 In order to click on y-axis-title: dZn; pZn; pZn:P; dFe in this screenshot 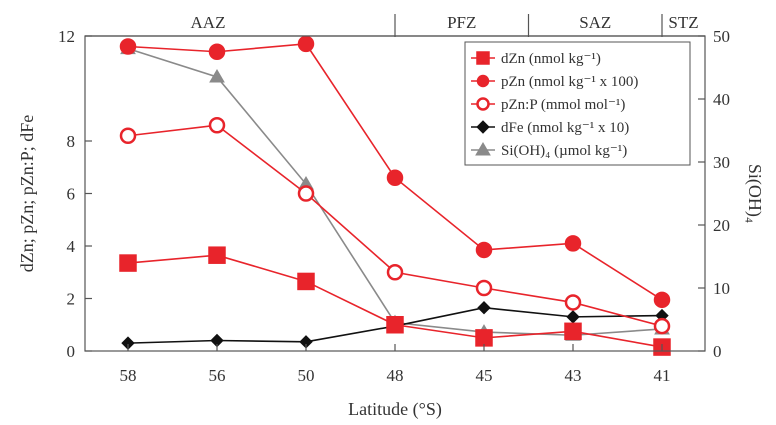, I will do `click(27, 194)`.